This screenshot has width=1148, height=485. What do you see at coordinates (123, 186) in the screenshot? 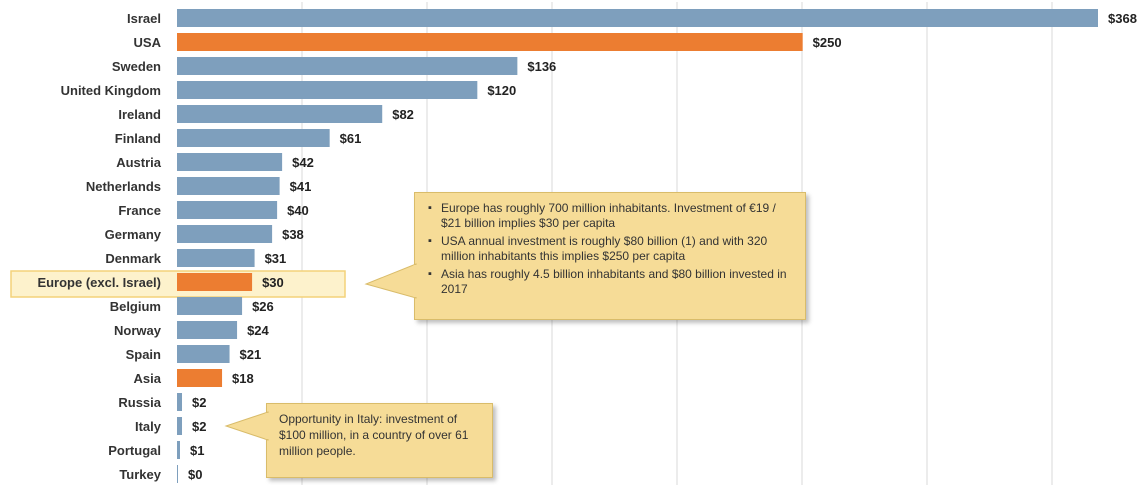
I see `category-label: Netherlands` at bounding box center [123, 186].